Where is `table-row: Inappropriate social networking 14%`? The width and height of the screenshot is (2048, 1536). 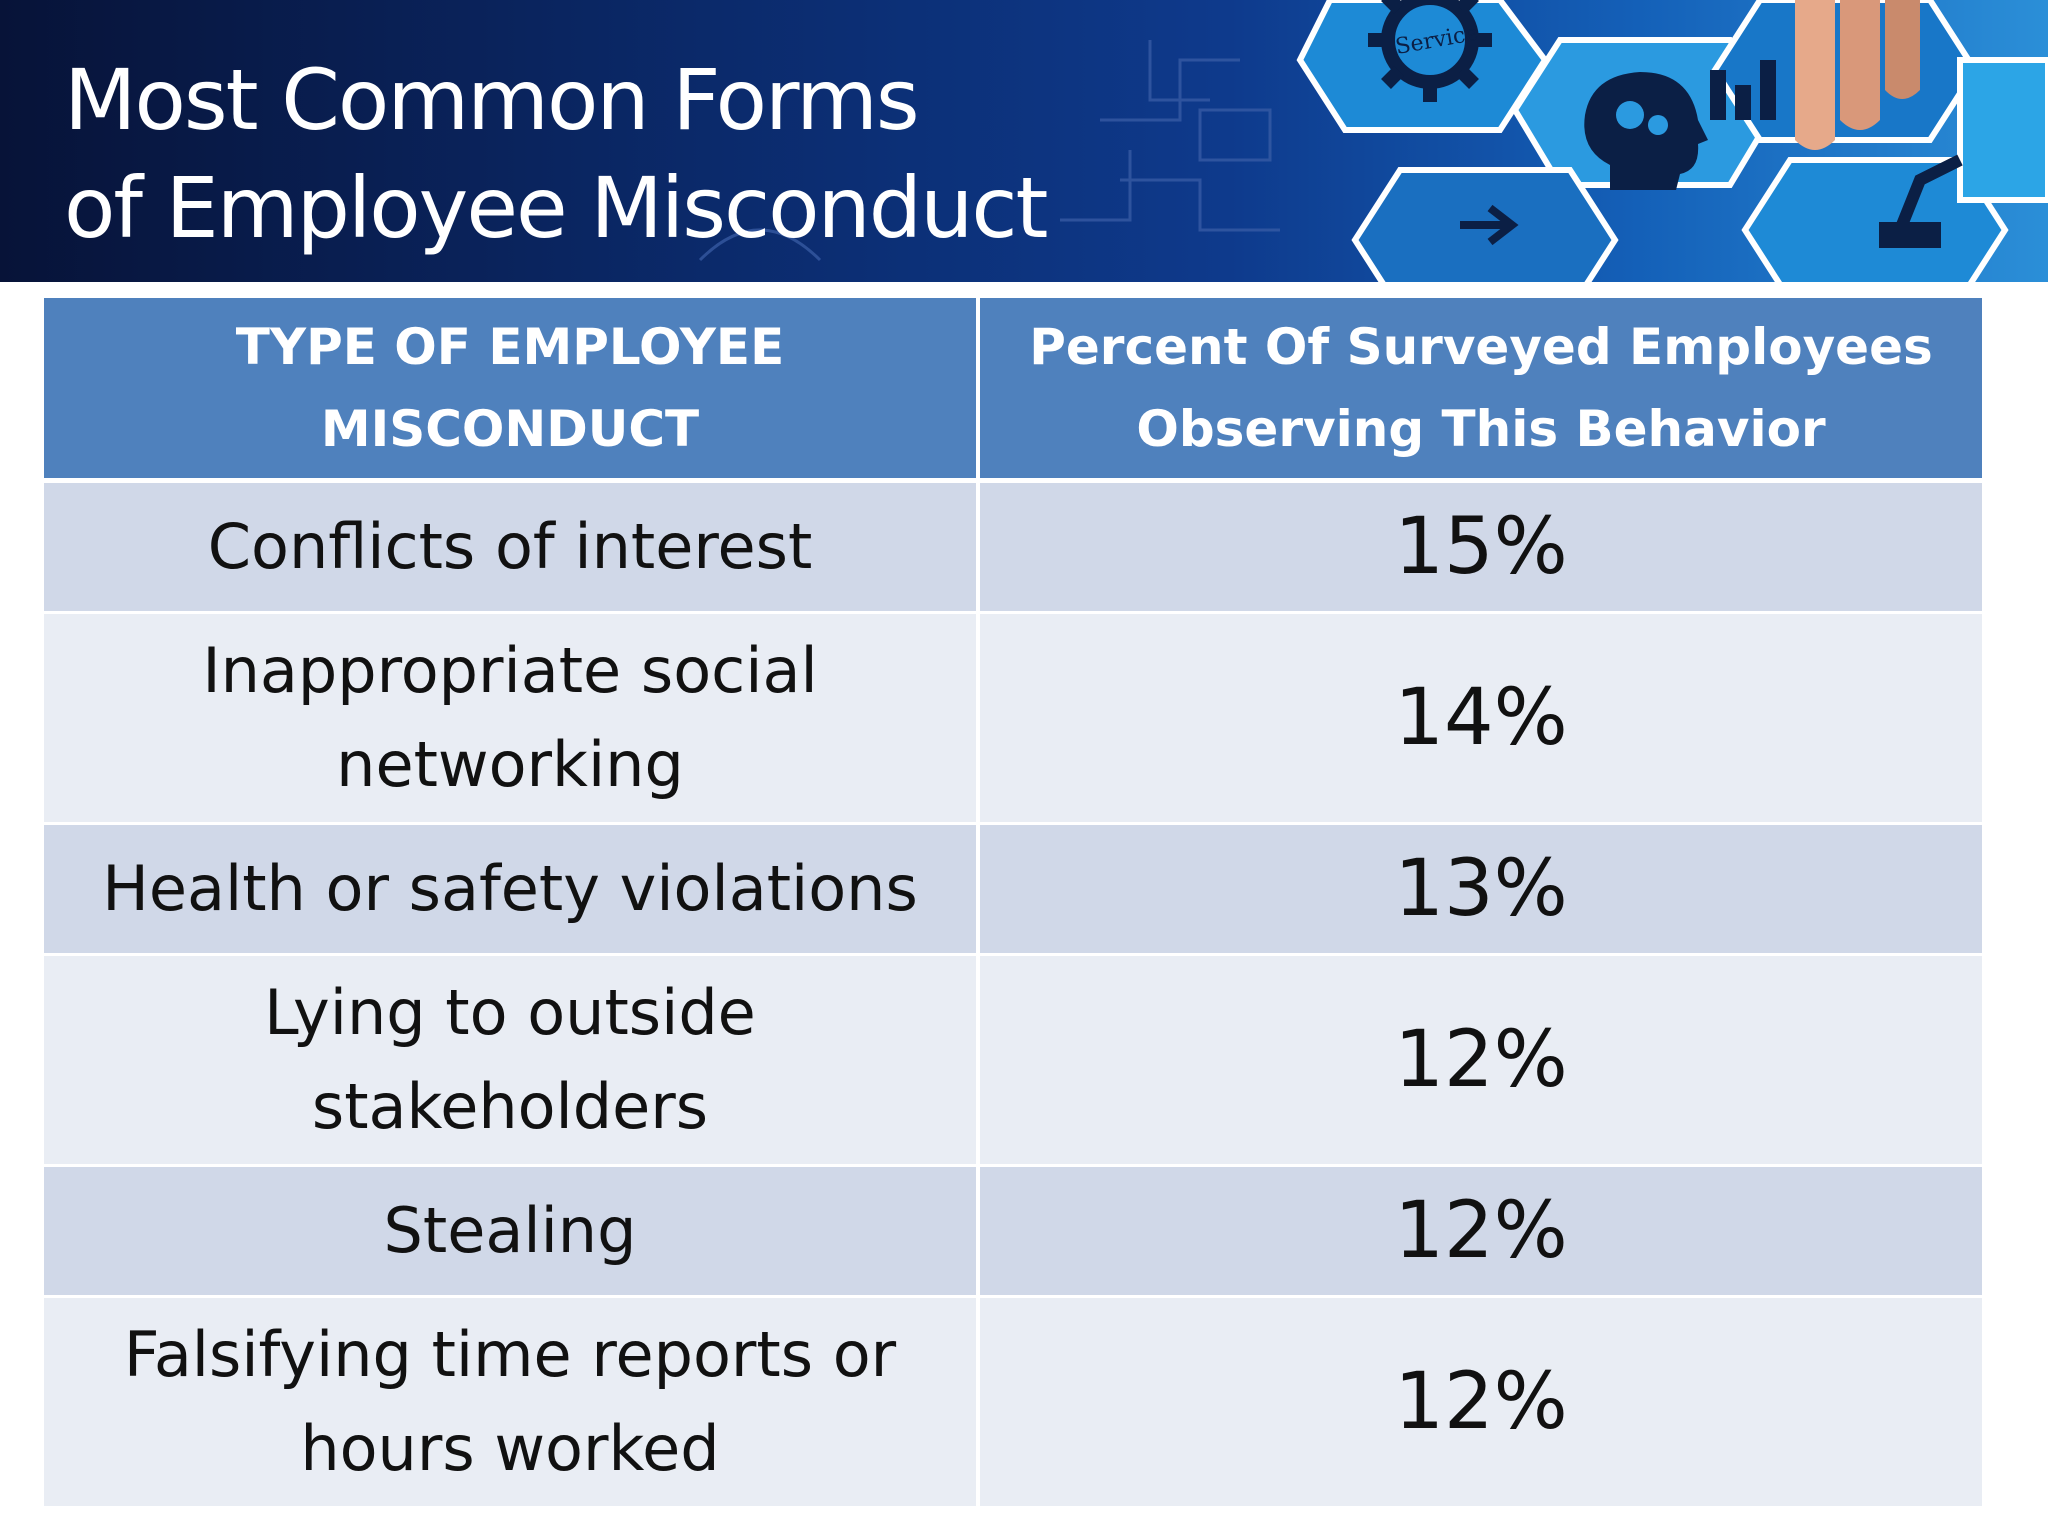
table-row: Inappropriate social networking 14% is located at coordinates (1013, 718).